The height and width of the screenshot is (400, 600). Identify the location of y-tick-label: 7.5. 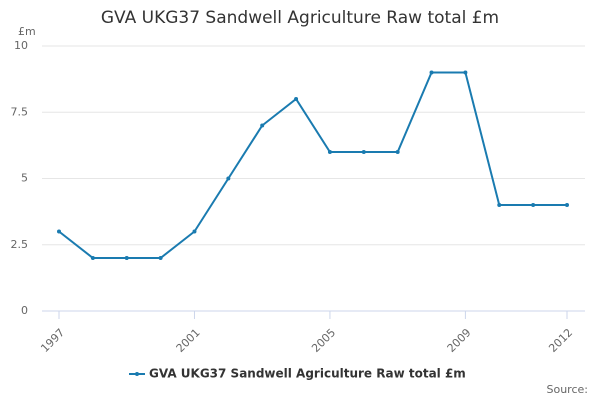
(20, 111).